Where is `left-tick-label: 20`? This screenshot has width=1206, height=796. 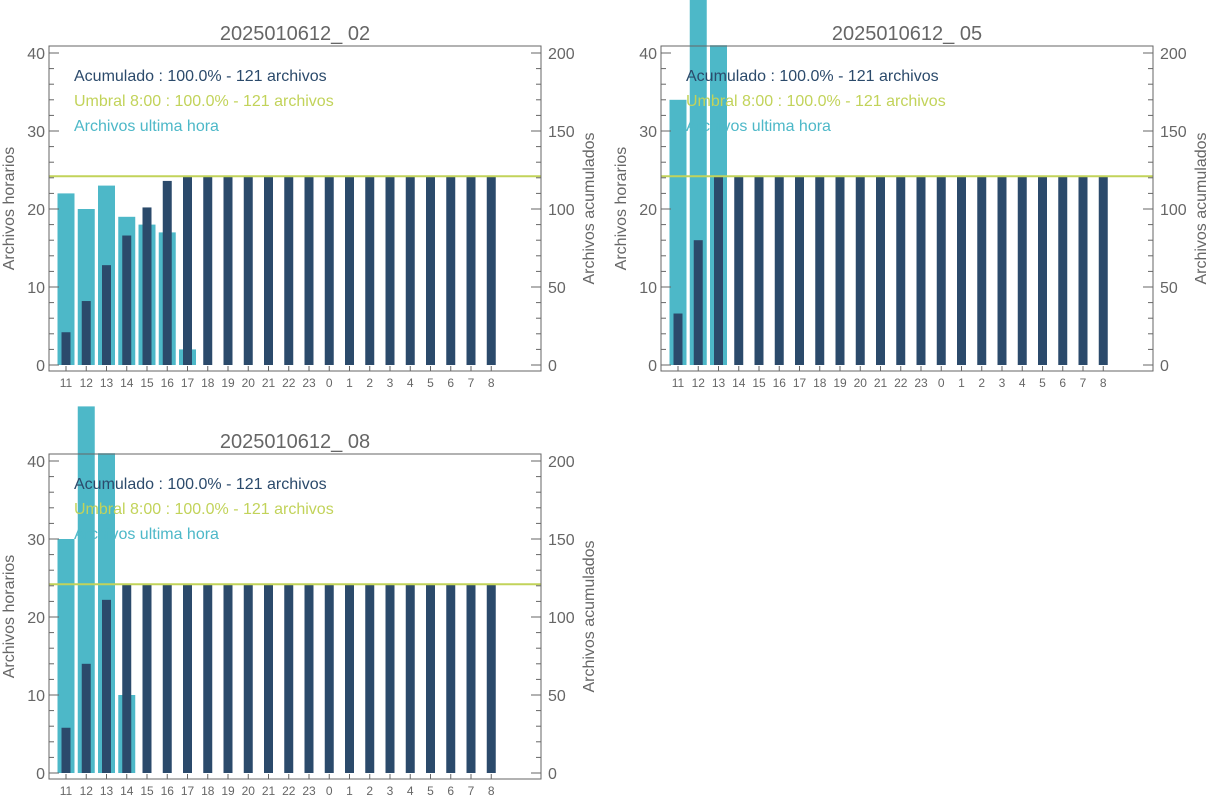
left-tick-label: 20 is located at coordinates (648, 210).